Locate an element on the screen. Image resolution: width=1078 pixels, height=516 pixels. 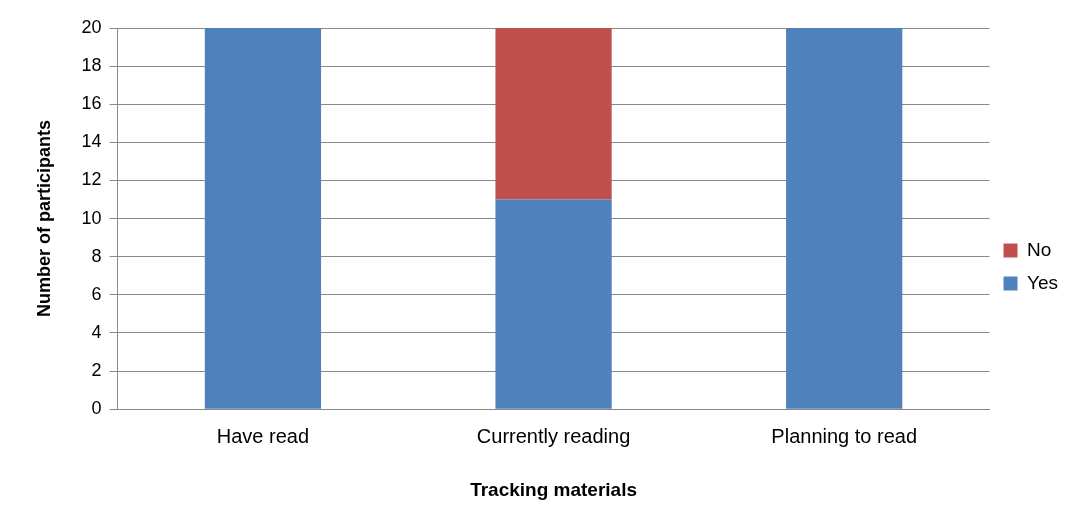
legend-label: Yes is located at coordinates (1042, 282).